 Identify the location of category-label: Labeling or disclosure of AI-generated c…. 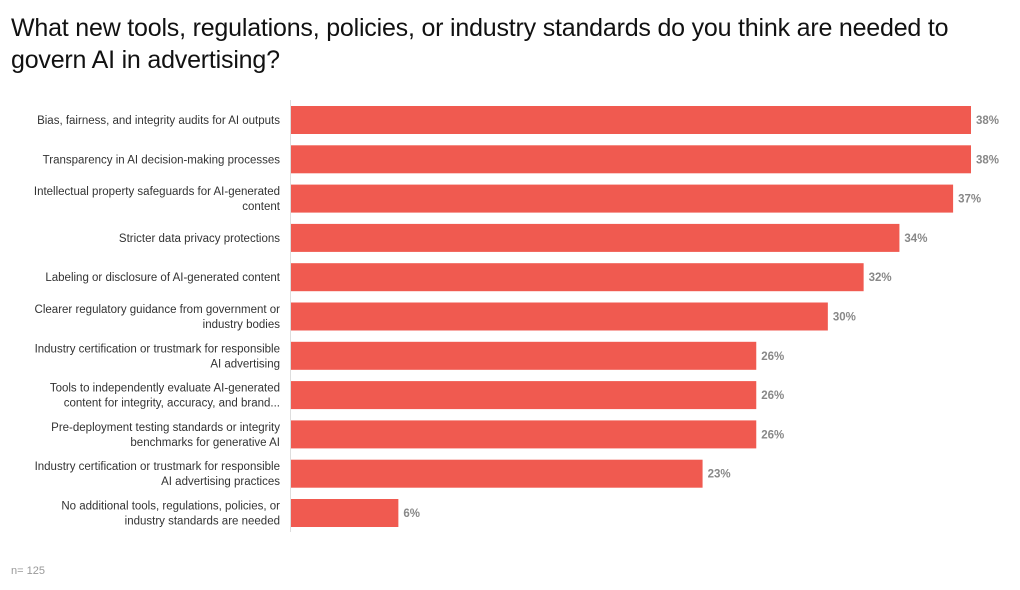
(162, 278).